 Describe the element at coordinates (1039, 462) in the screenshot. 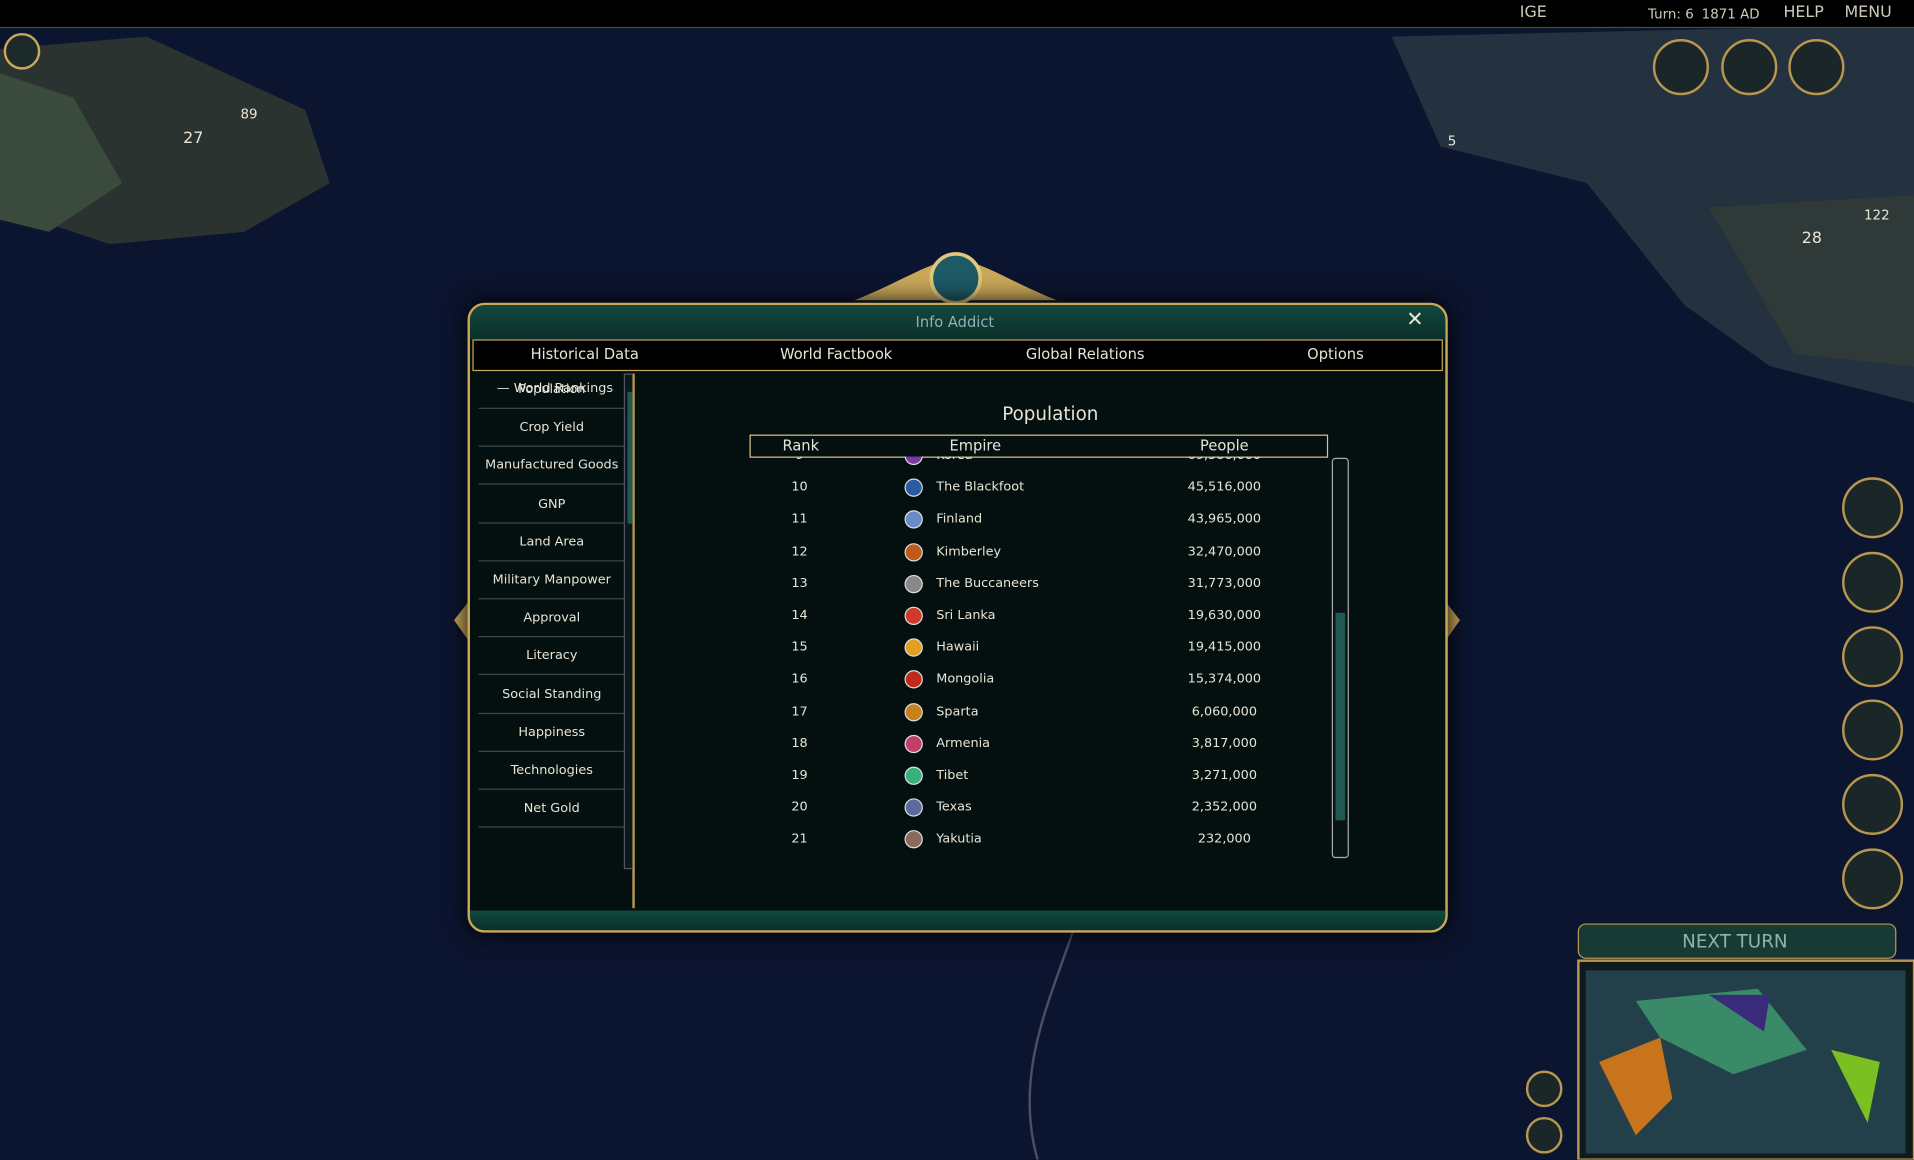

I see `table-row: 9 Korea 69,586,000` at that location.